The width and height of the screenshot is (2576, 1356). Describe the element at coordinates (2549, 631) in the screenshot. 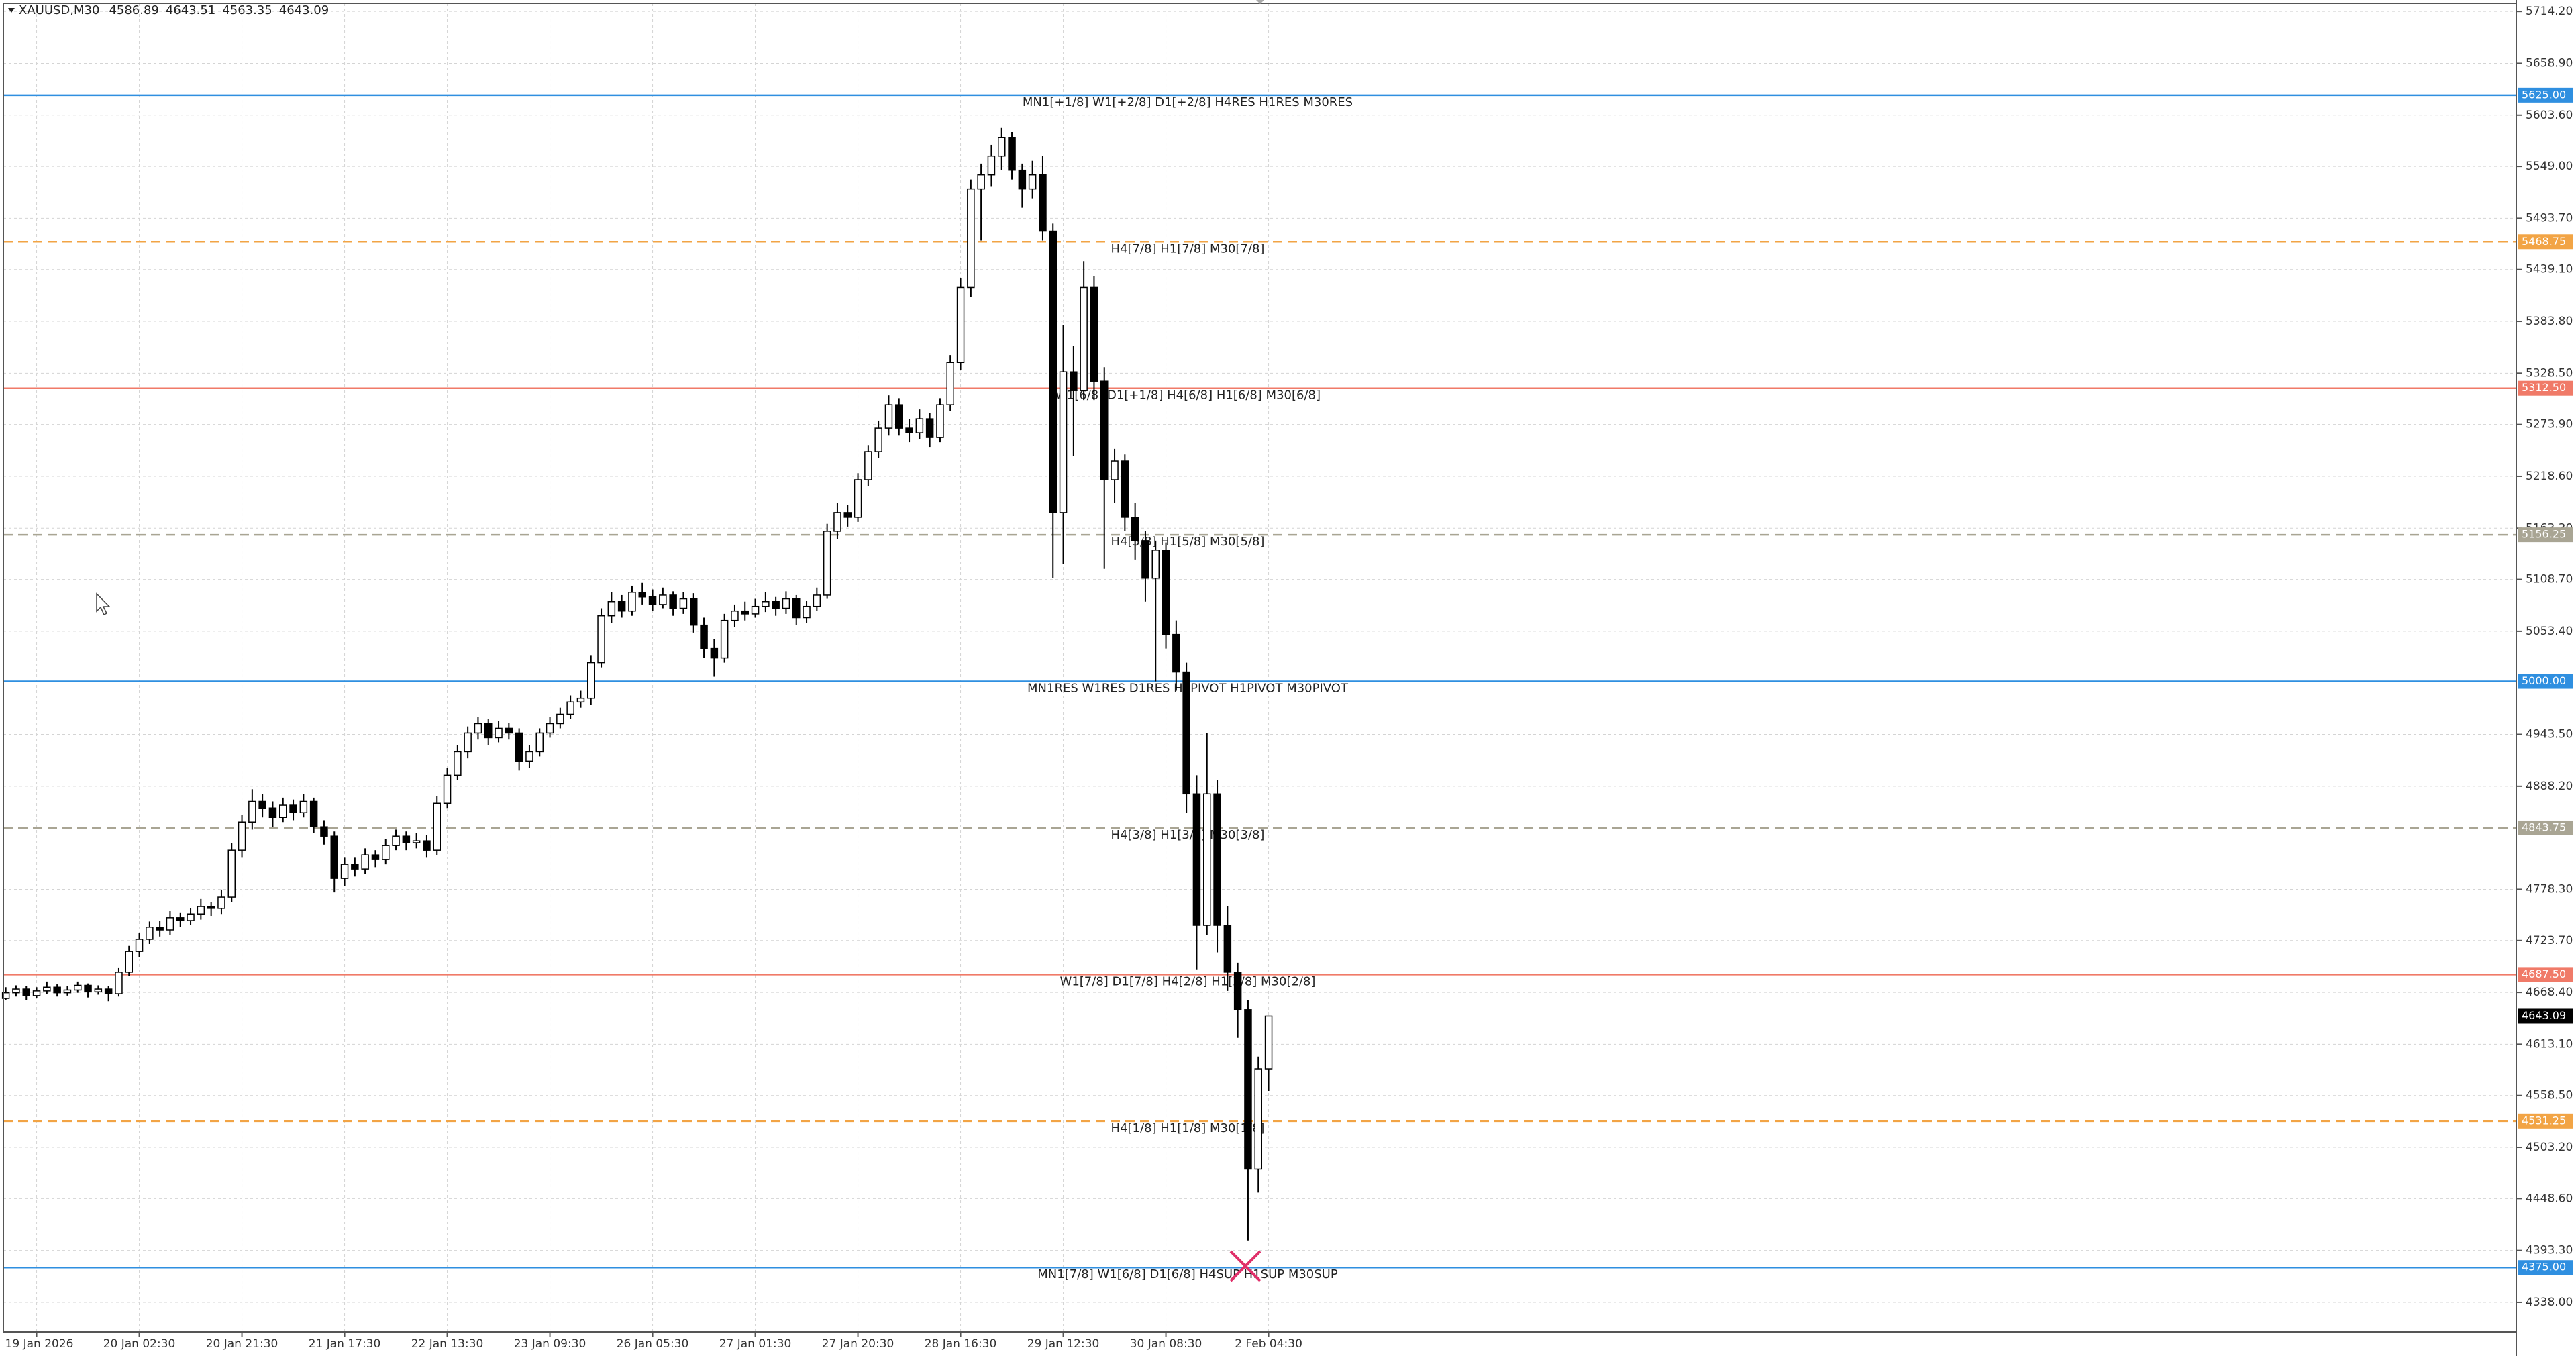

I see `y-tick-label: 5053.40` at that location.